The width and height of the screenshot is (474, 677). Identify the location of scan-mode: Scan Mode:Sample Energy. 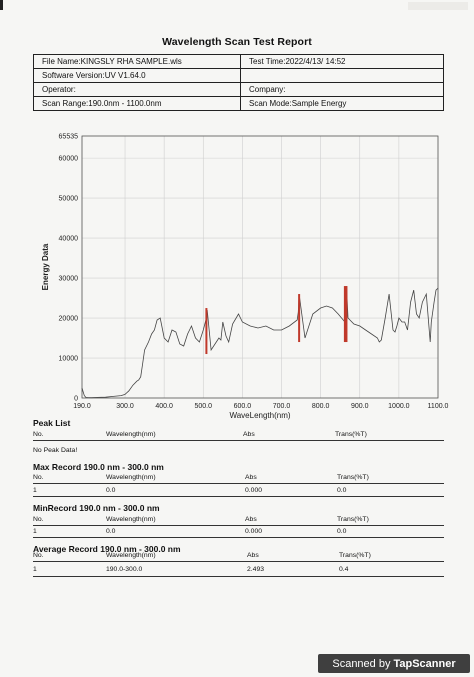
(342, 103).